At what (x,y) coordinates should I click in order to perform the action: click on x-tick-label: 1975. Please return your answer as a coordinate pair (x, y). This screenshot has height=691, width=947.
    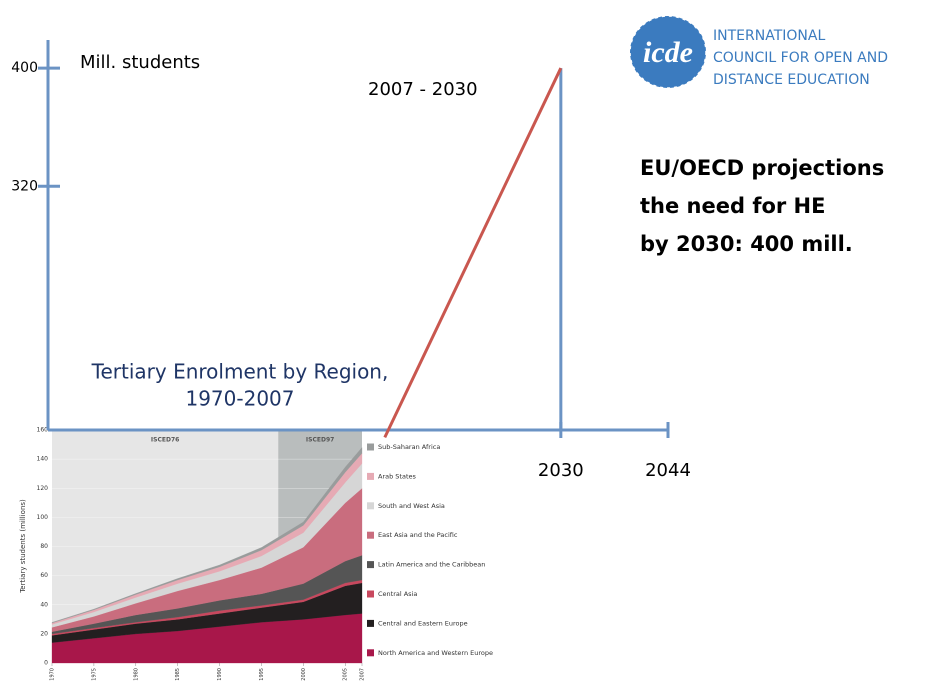
    Looking at the image, I should click on (94, 674).